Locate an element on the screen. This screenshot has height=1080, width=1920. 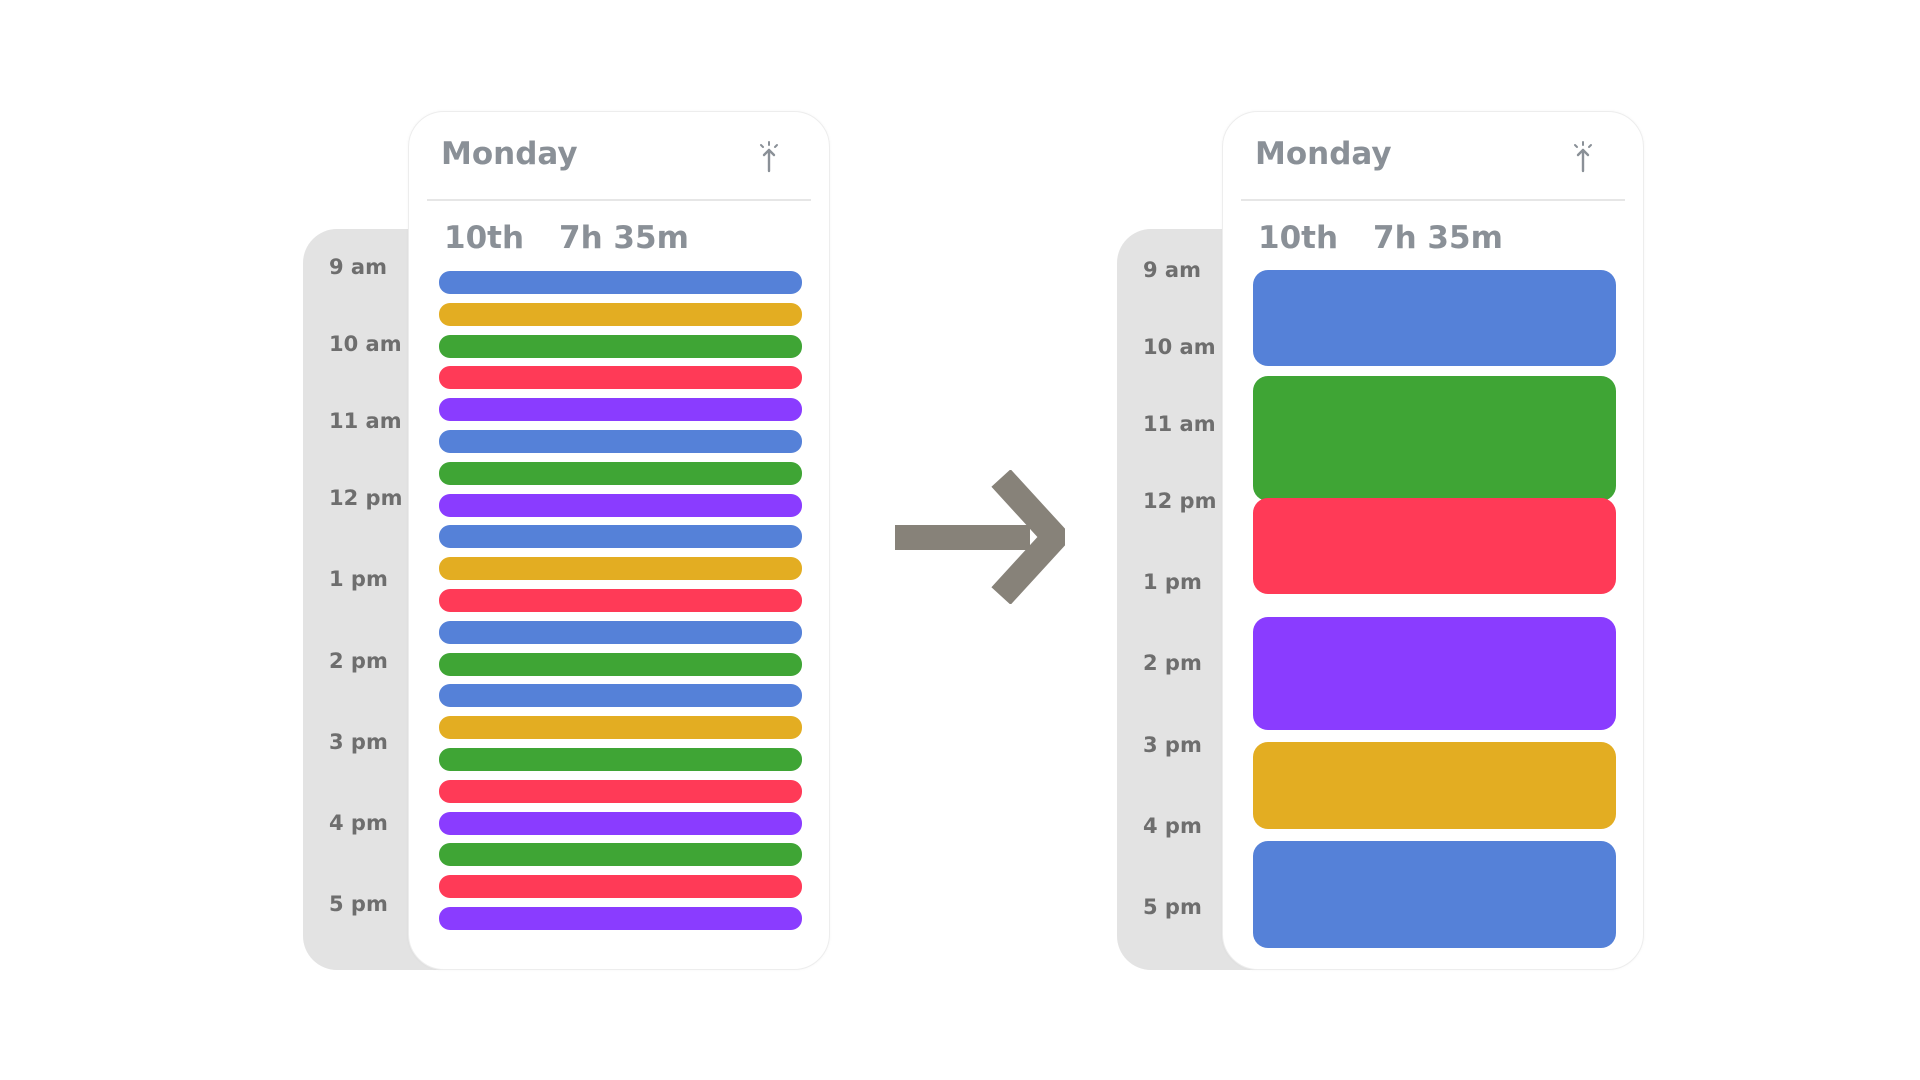
arrow-right-icon is located at coordinates (980, 537).